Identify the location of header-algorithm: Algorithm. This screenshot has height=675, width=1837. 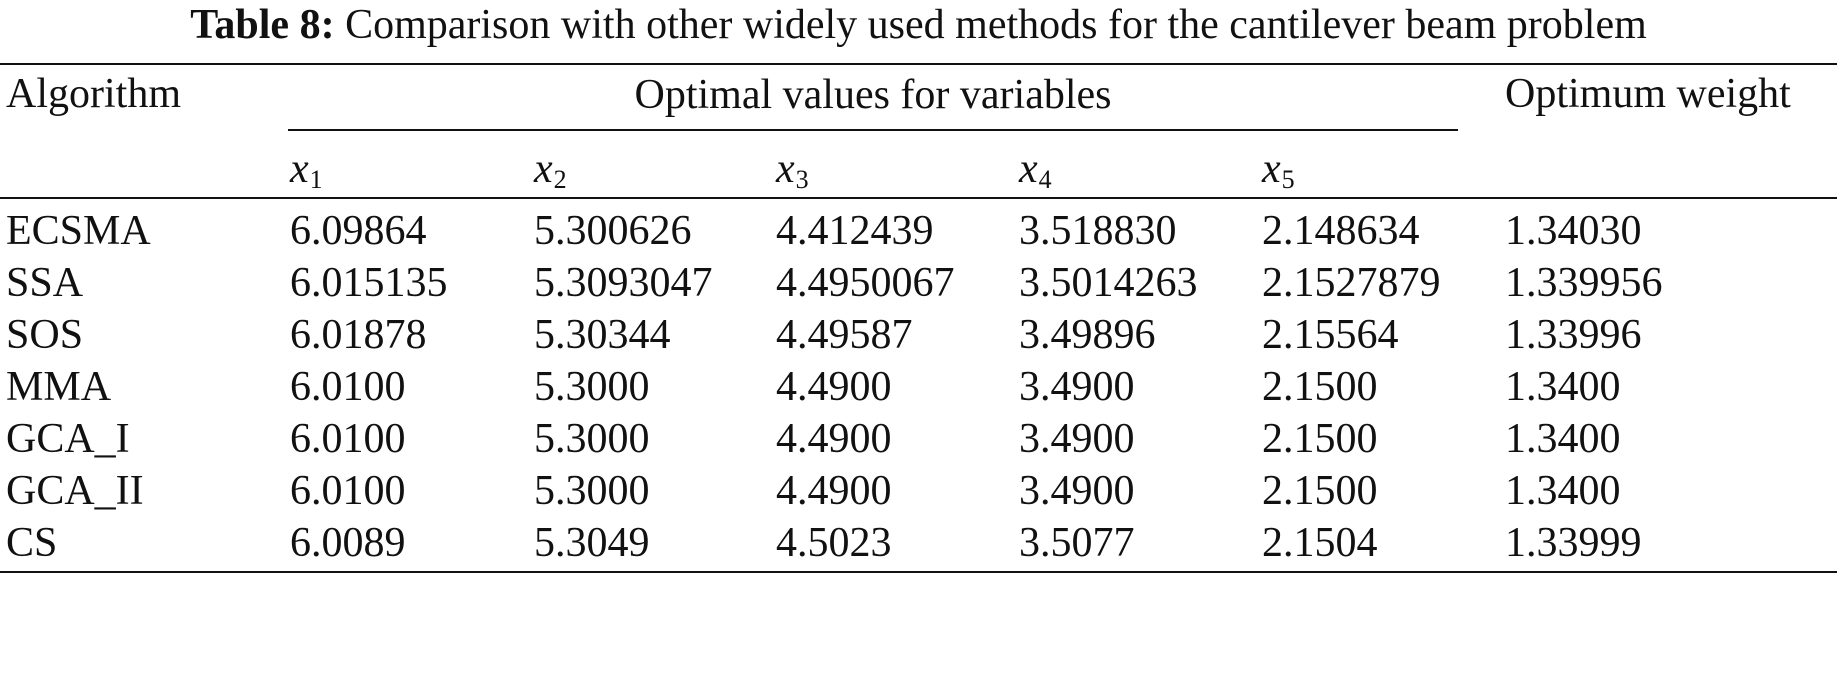
(93, 94).